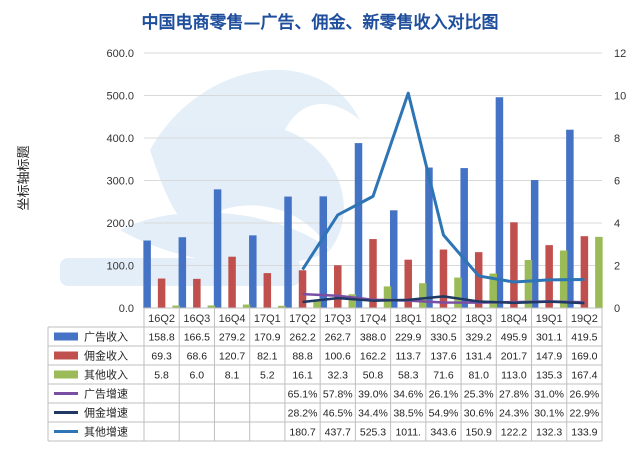 The width and height of the screenshot is (640, 475). What do you see at coordinates (338, 286) in the screenshot?
I see `bar-2-17Q3` at bounding box center [338, 286].